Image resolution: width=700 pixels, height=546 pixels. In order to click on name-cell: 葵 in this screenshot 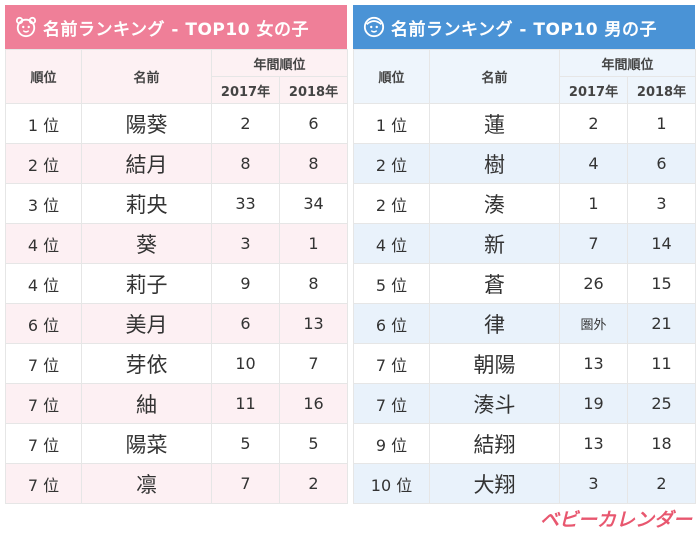, I will do `click(146, 243)`.